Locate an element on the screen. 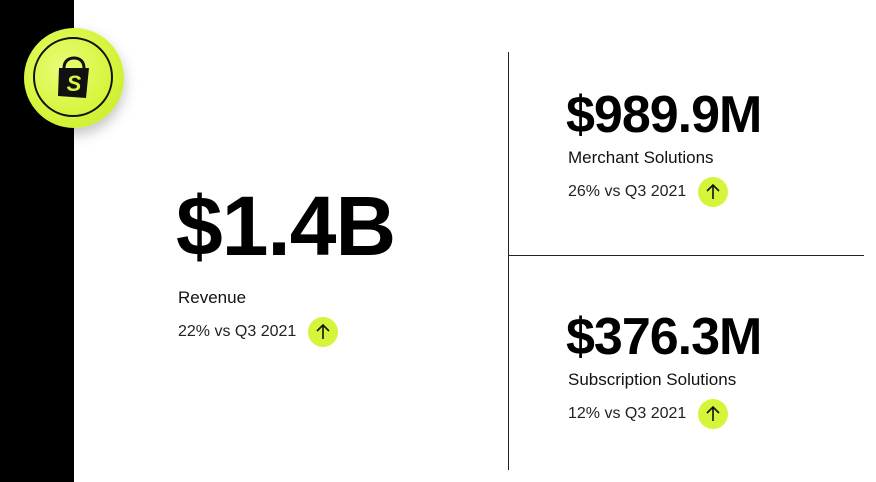 The height and width of the screenshot is (482, 876). merchant-solutions-value: $989.9M is located at coordinates (664, 115).